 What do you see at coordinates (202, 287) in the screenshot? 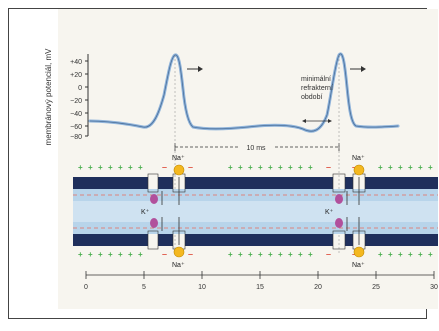
I see `axis-tick-label: 10` at bounding box center [202, 287].